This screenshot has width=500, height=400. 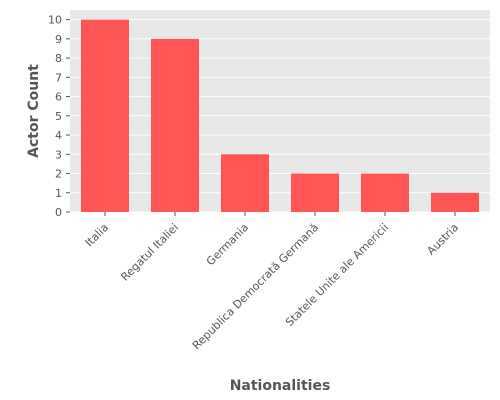 I want to click on x-tick-label: Austria, so click(x=442, y=239).